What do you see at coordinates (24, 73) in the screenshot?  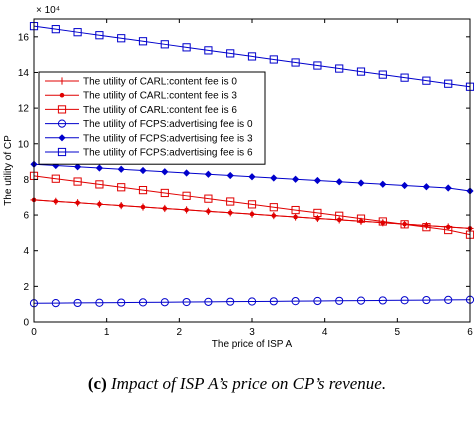 I see `y-tick-label: 14` at bounding box center [24, 73].